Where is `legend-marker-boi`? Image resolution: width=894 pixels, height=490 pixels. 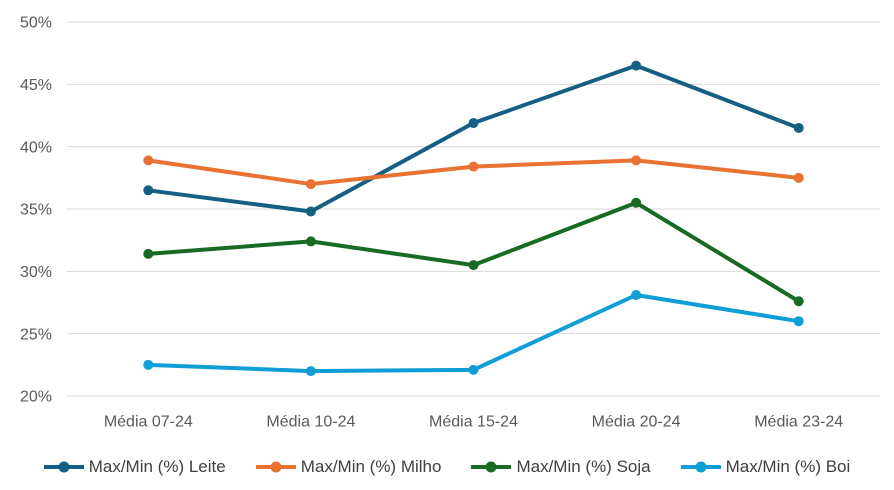 legend-marker-boi is located at coordinates (700, 467).